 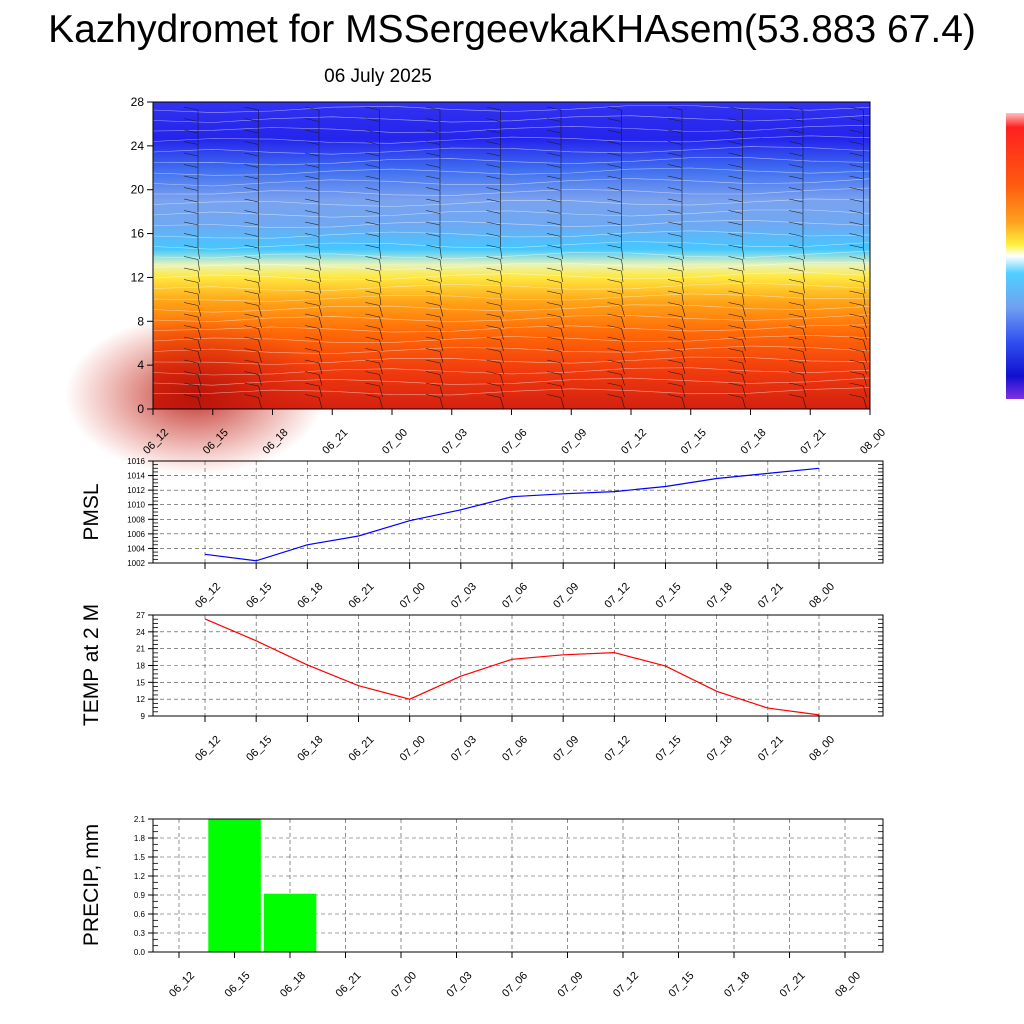 What do you see at coordinates (140, 409) in the screenshot?
I see `y-tick-label: 0` at bounding box center [140, 409].